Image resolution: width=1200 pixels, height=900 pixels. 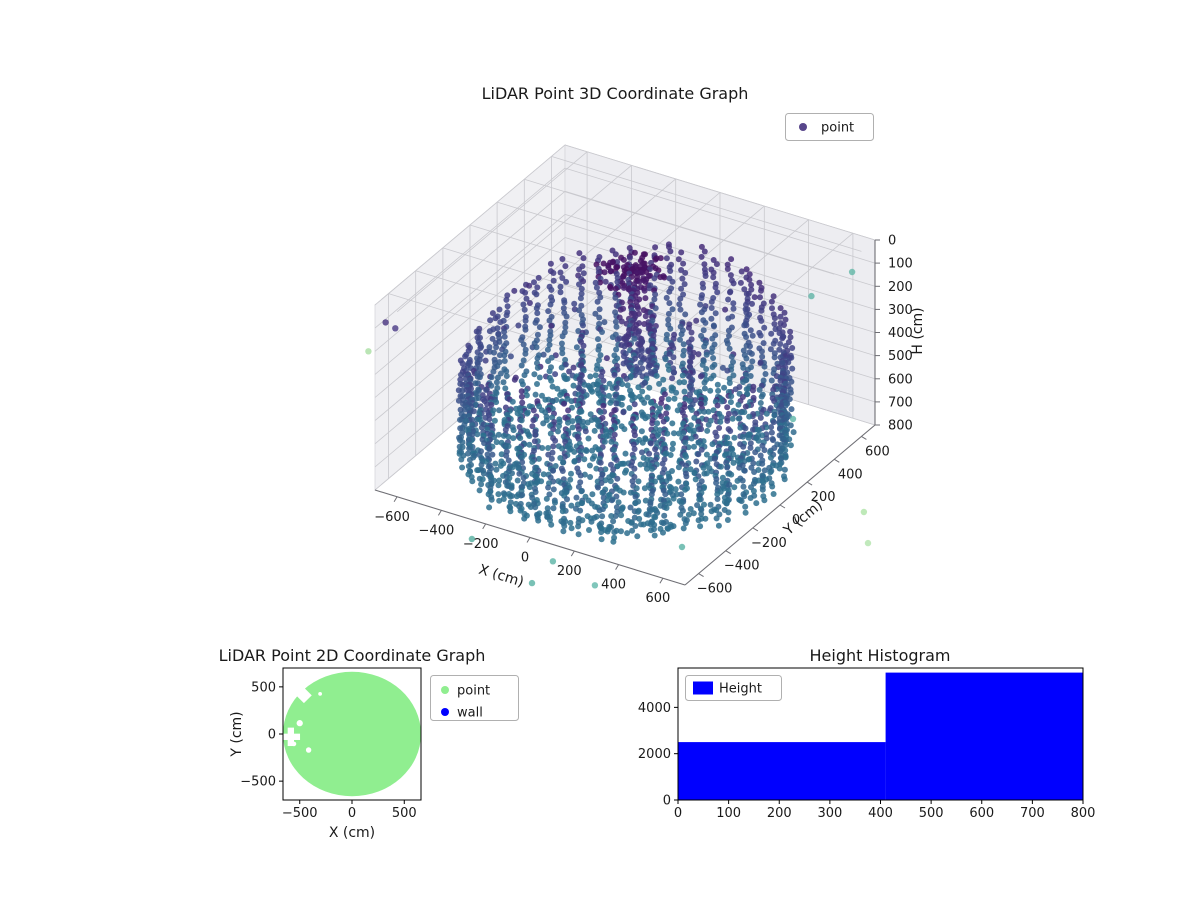 I want to click on y-tick-label: 600, so click(x=877, y=451).